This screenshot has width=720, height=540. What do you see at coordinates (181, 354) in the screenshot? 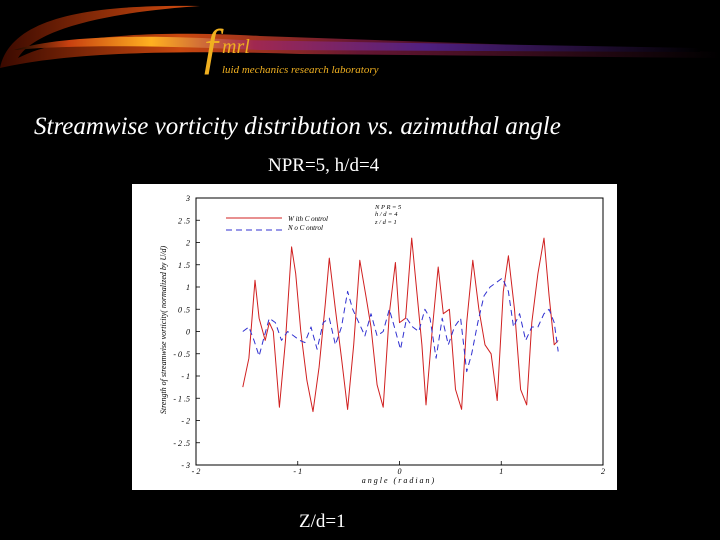
I see `y-tick-label: - 0 .5` at bounding box center [181, 354].